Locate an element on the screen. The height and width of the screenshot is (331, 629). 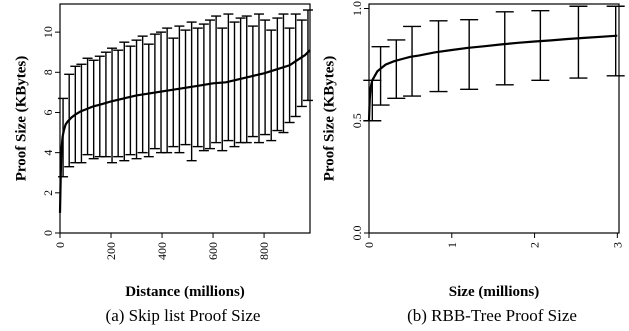
y-tick-label: 0.0 is located at coordinates (357, 233).